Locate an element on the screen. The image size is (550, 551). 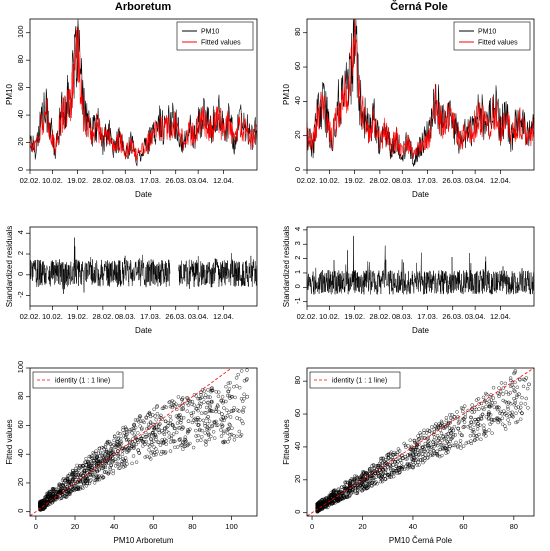
x-tick-label: 17.03. is located at coordinates (427, 316).